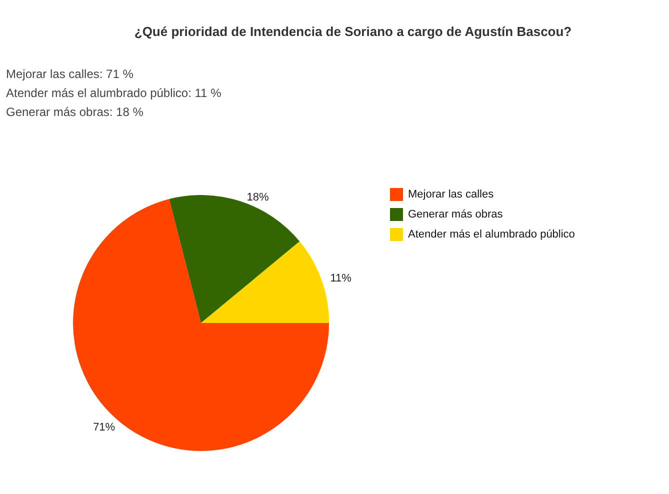  I want to click on chart-title: ¿Qué prioridad de Intendencia de Soriano a cargo de Agustín Bascou?, so click(353, 31).